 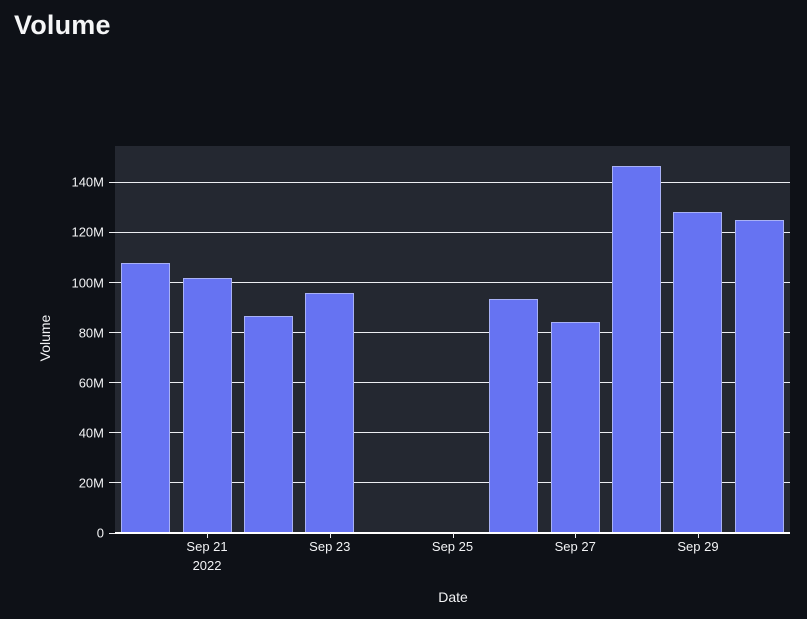 What do you see at coordinates (87, 182) in the screenshot?
I see `y-axis-tick-label: 140M` at bounding box center [87, 182].